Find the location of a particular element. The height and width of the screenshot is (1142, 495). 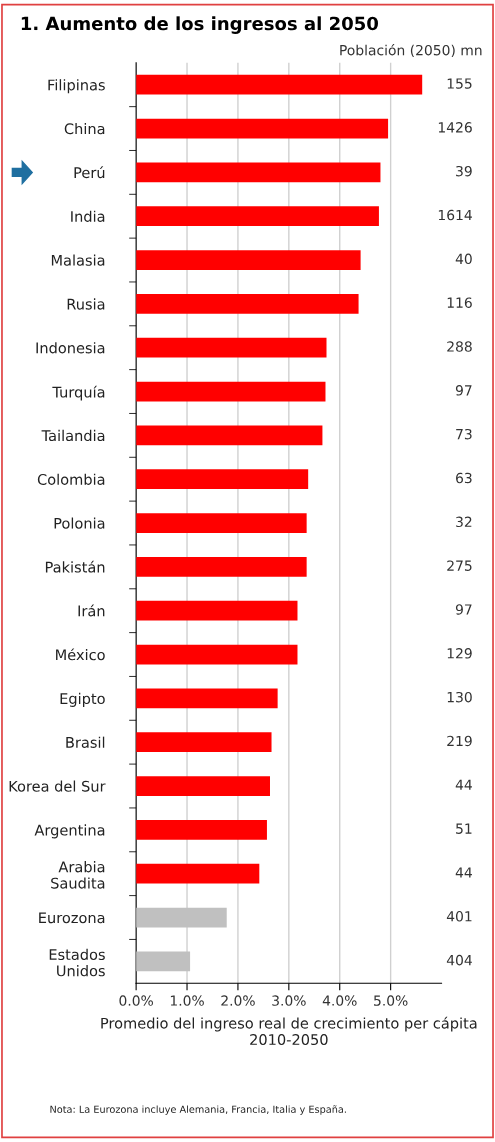

y-tick-label: Colombia is located at coordinates (71, 479).